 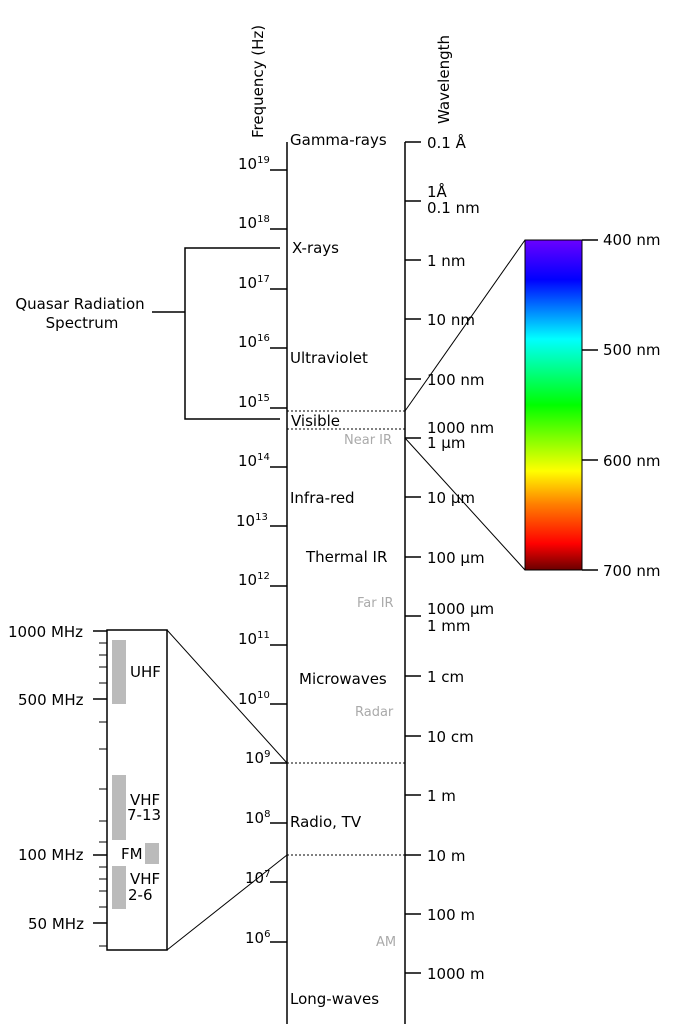 I want to click on freq-label: 1019, so click(x=254, y=164).